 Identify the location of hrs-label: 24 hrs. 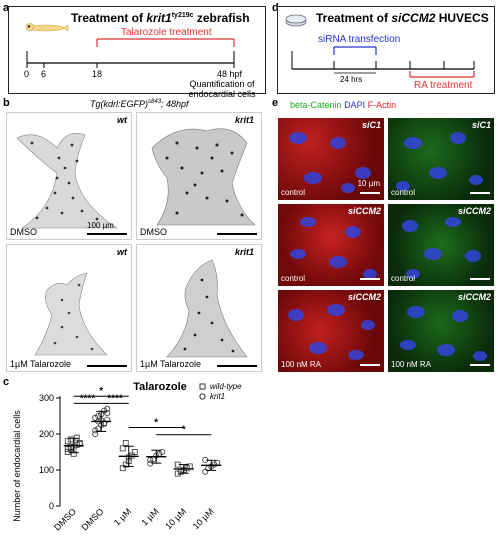
(351, 79).